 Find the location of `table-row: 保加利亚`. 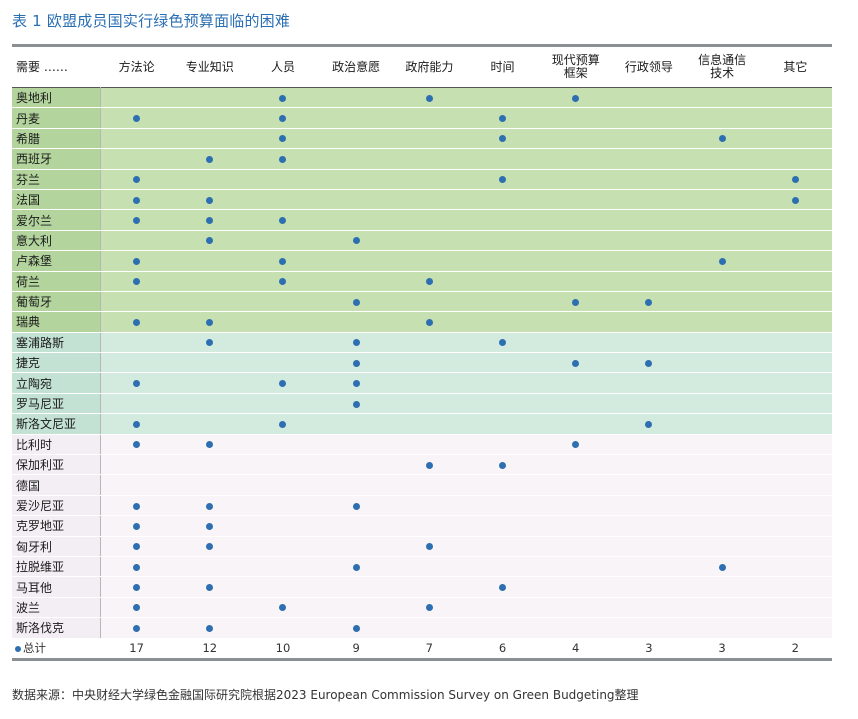

table-row: 保加利亚 is located at coordinates (422, 465).